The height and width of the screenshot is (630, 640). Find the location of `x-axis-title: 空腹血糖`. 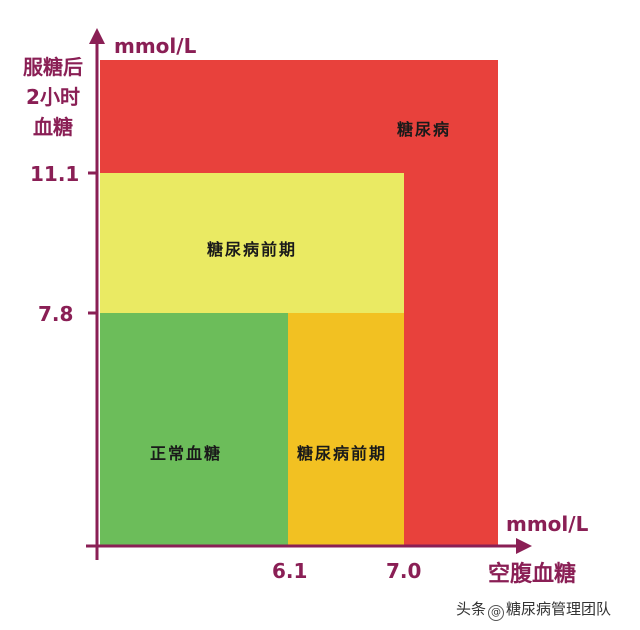

x-axis-title: 空腹血糖 is located at coordinates (532, 574).